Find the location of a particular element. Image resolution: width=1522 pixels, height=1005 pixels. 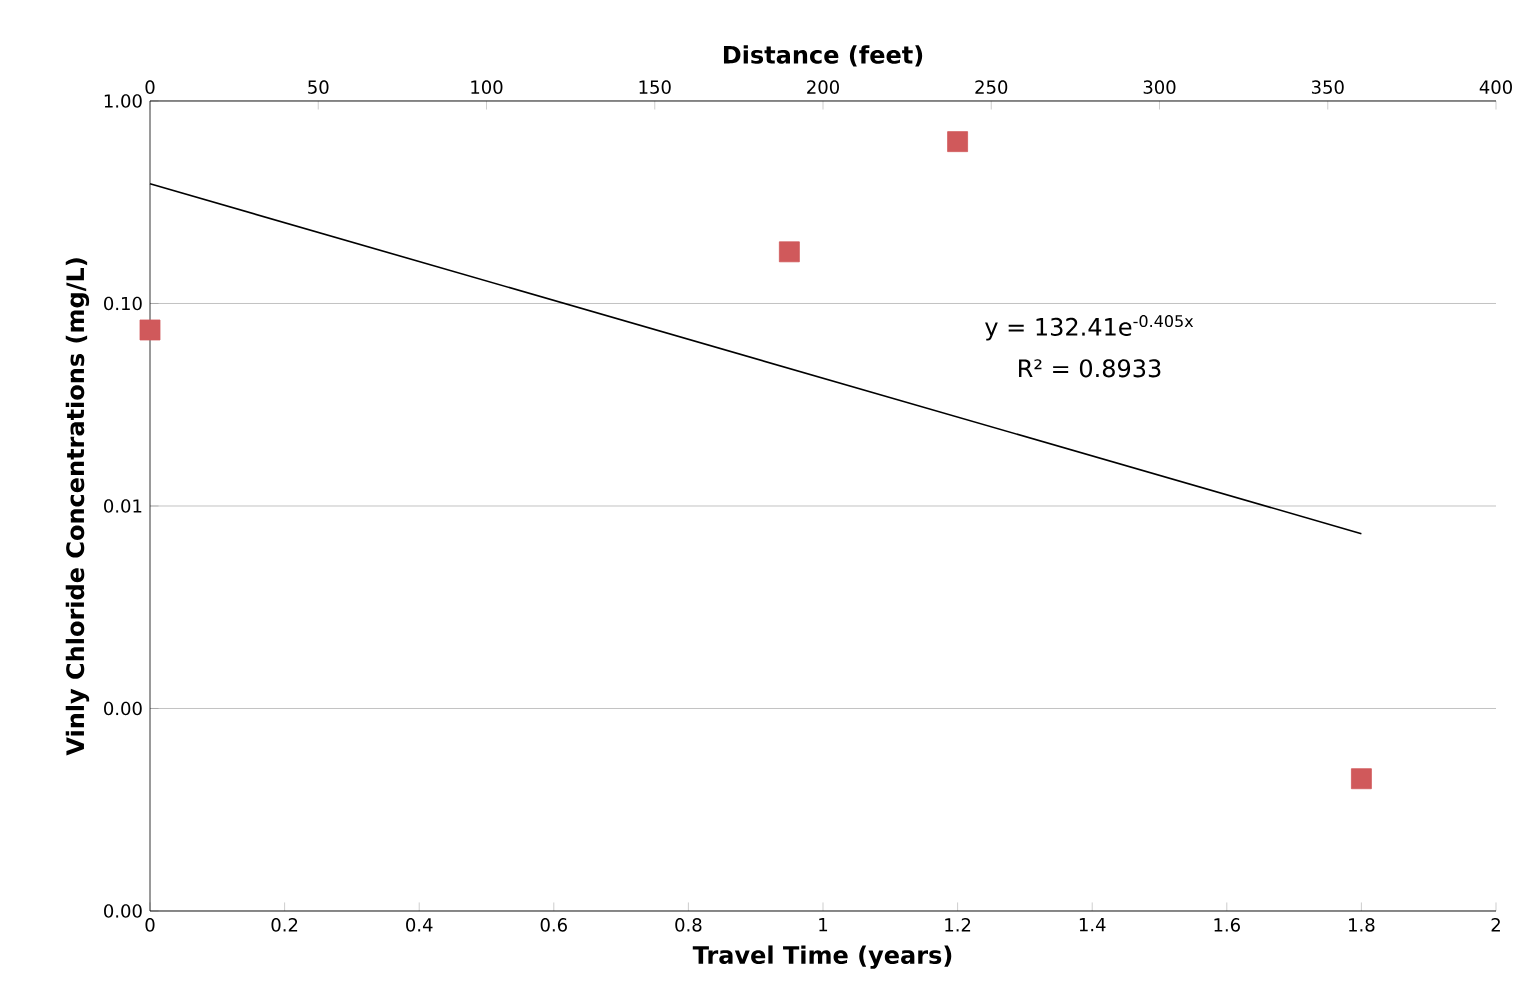

annotation: y = 132.41e$^{-0.405x}$ is located at coordinates (1089, 327).